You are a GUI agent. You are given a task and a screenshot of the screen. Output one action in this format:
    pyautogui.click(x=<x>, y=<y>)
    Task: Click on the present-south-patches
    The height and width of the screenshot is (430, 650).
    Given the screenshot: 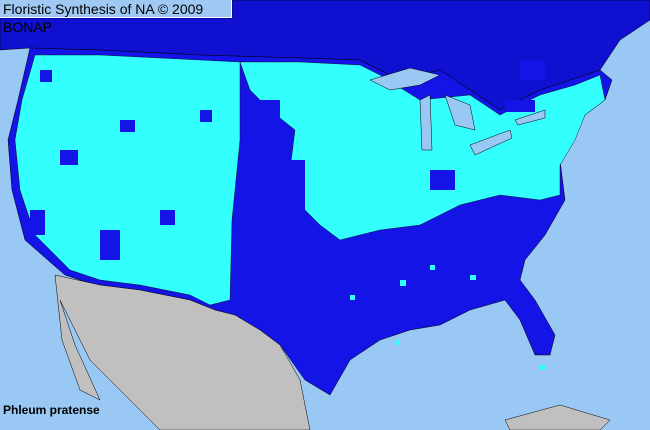 What is the action you would take?
    pyautogui.click(x=447, y=317)
    